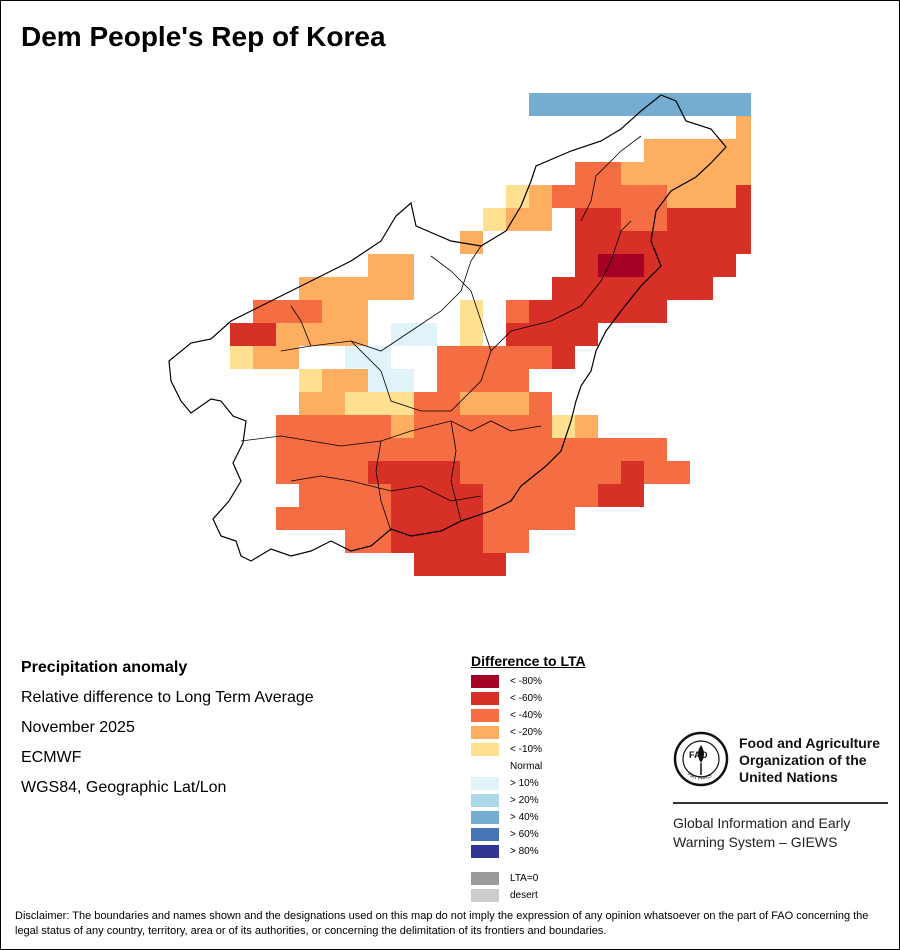 Image resolution: width=900 pixels, height=950 pixels. I want to click on legend-extra: LTA=0 desert, so click(528, 887).